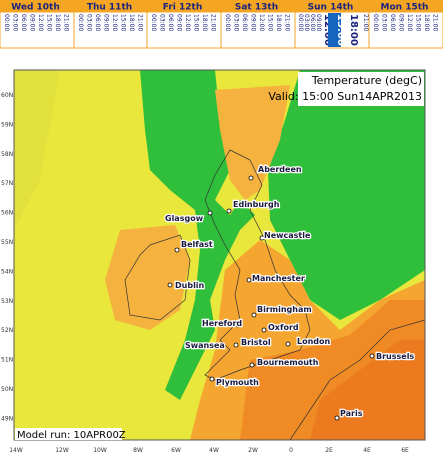 This screenshot has width=443, height=465. I want to click on hour-panel, so click(405, 30).